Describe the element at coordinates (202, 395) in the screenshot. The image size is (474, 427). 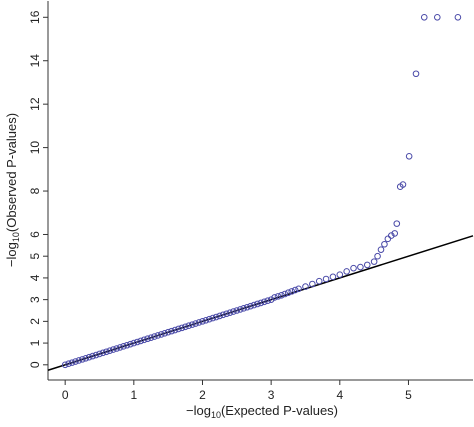
I see `x-tick-label: 2` at that location.